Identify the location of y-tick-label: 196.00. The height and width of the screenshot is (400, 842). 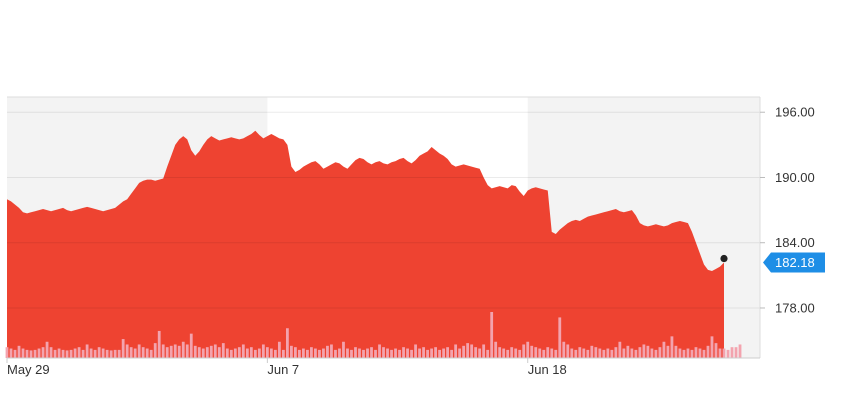
(795, 112).